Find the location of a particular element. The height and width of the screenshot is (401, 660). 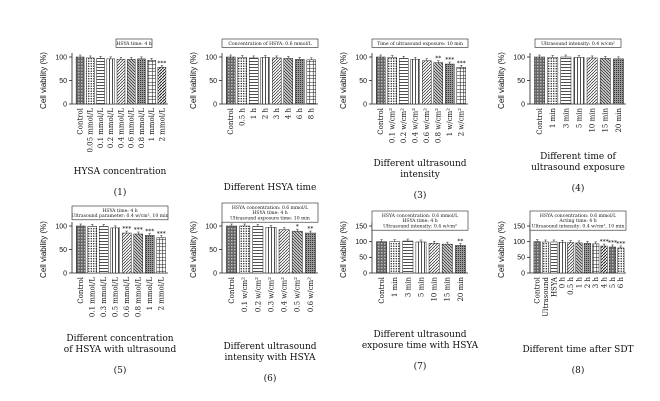

x-tick-label: 0.3 w/cm² is located at coordinates (271, 294).